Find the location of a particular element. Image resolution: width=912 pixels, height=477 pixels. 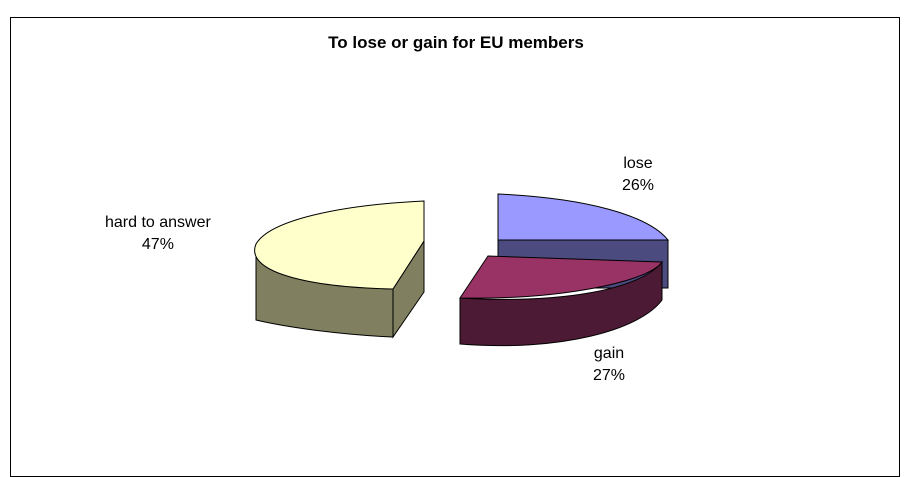

label-gain-name: gain is located at coordinates (609, 353).